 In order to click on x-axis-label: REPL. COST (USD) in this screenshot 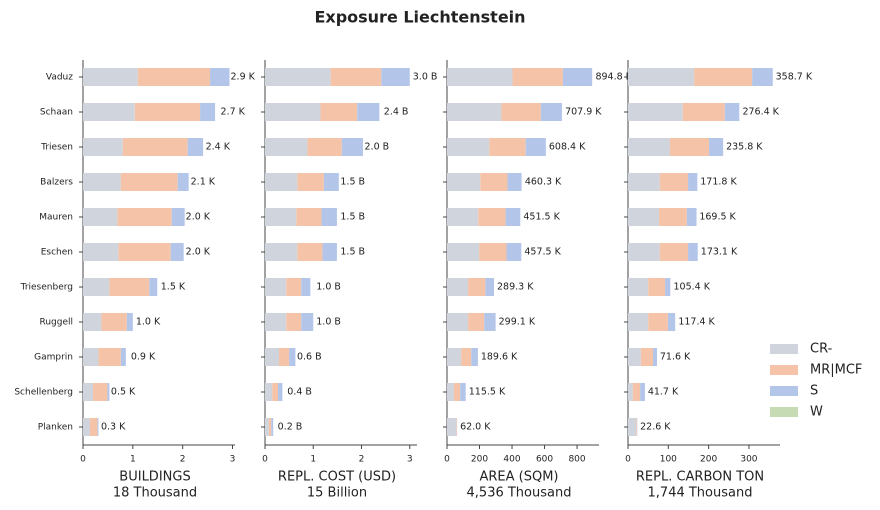, I will do `click(337, 477)`.